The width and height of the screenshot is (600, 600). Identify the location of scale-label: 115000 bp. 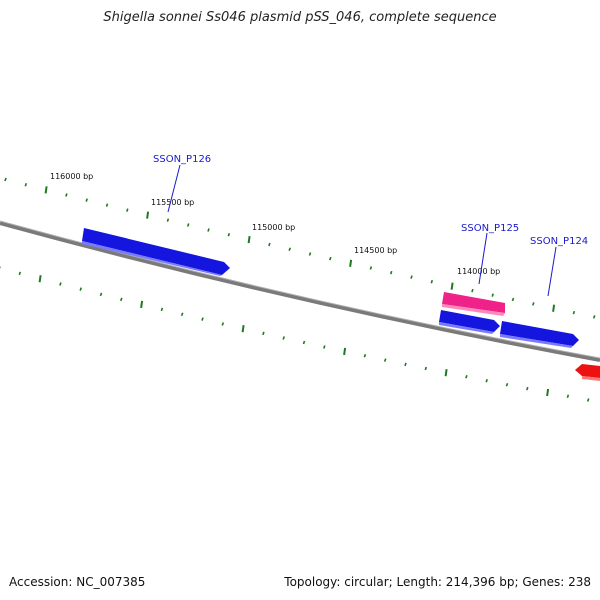
(273, 227).